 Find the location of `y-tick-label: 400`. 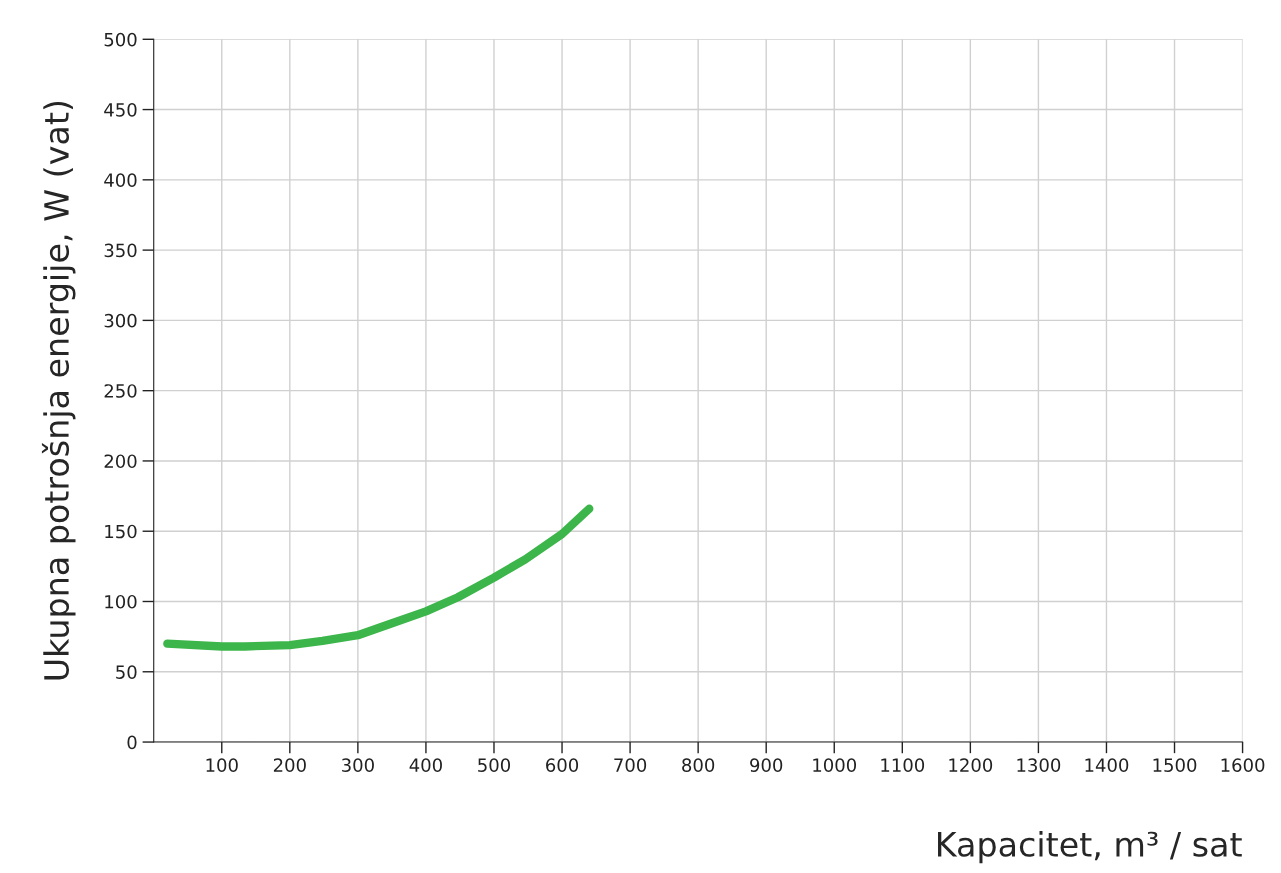

y-tick-label: 400 is located at coordinates (120, 180).